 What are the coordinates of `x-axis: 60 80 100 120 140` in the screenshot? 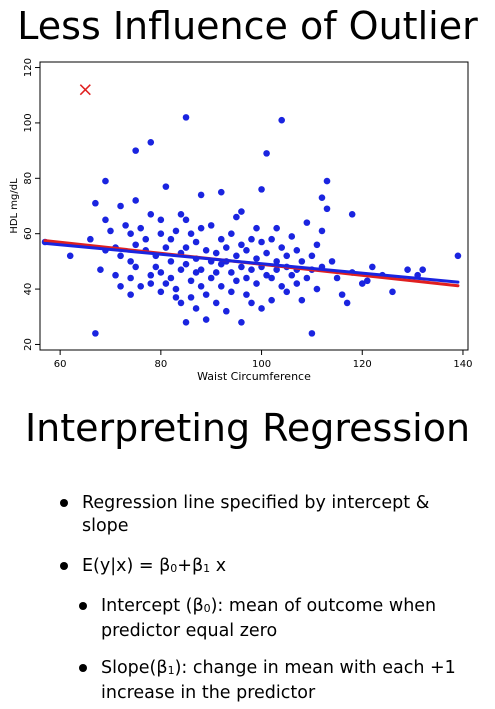 It's located at (263, 360).